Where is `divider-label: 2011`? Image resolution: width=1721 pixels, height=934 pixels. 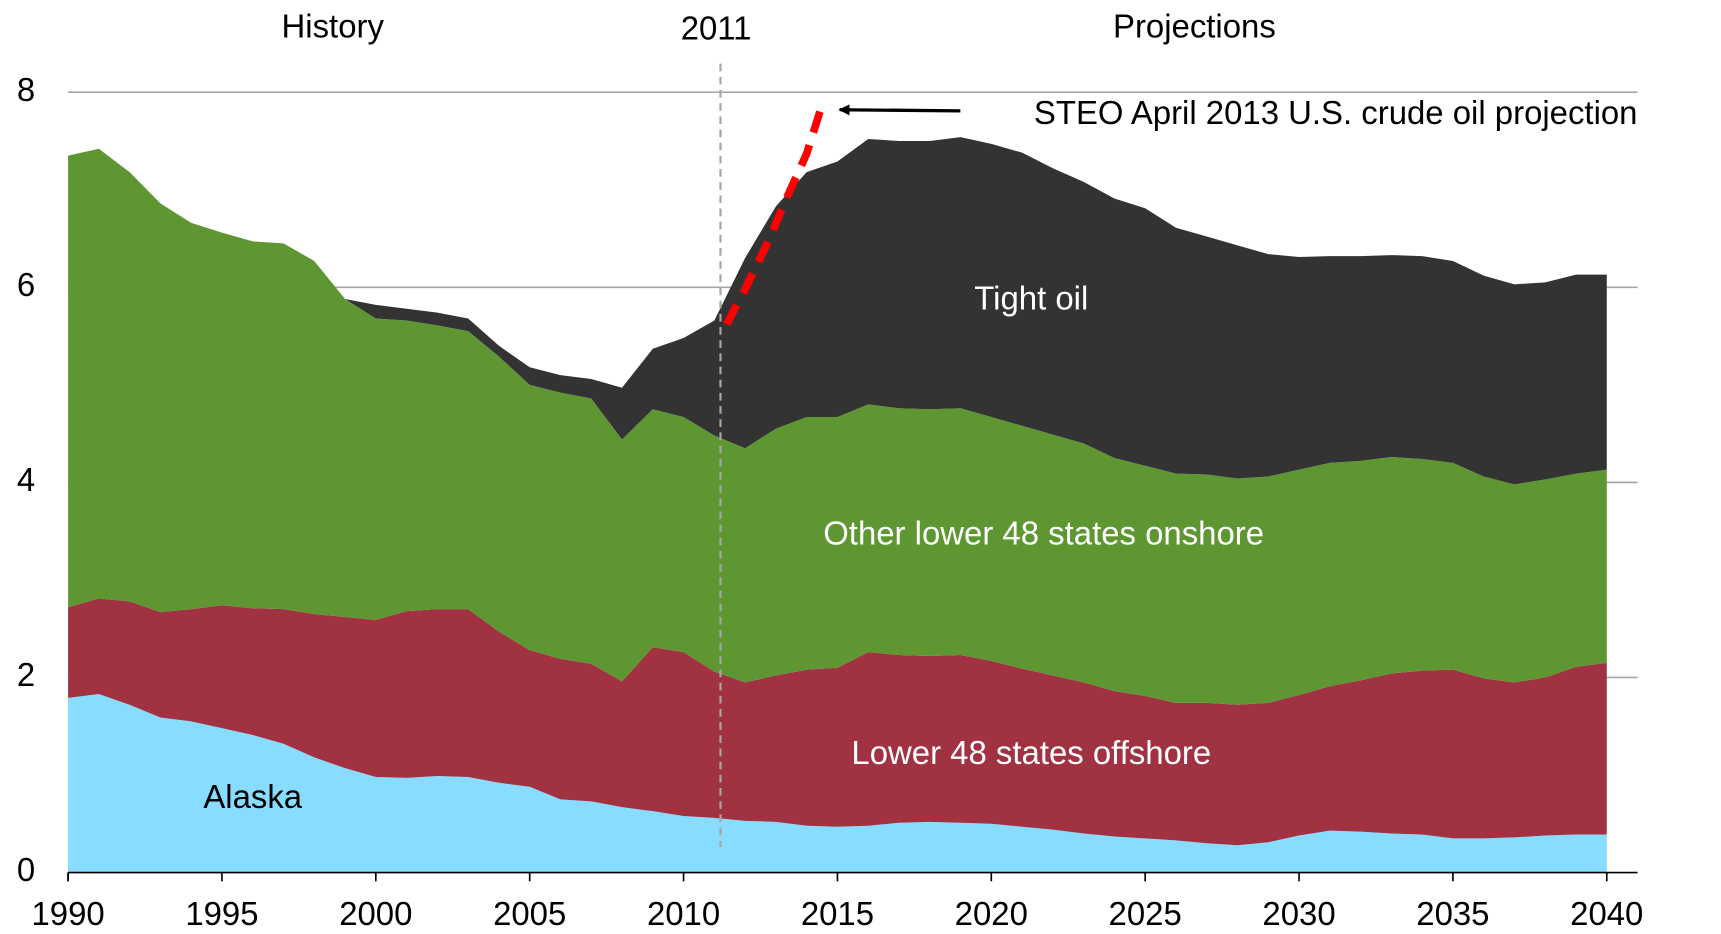
divider-label: 2011 is located at coordinates (716, 27).